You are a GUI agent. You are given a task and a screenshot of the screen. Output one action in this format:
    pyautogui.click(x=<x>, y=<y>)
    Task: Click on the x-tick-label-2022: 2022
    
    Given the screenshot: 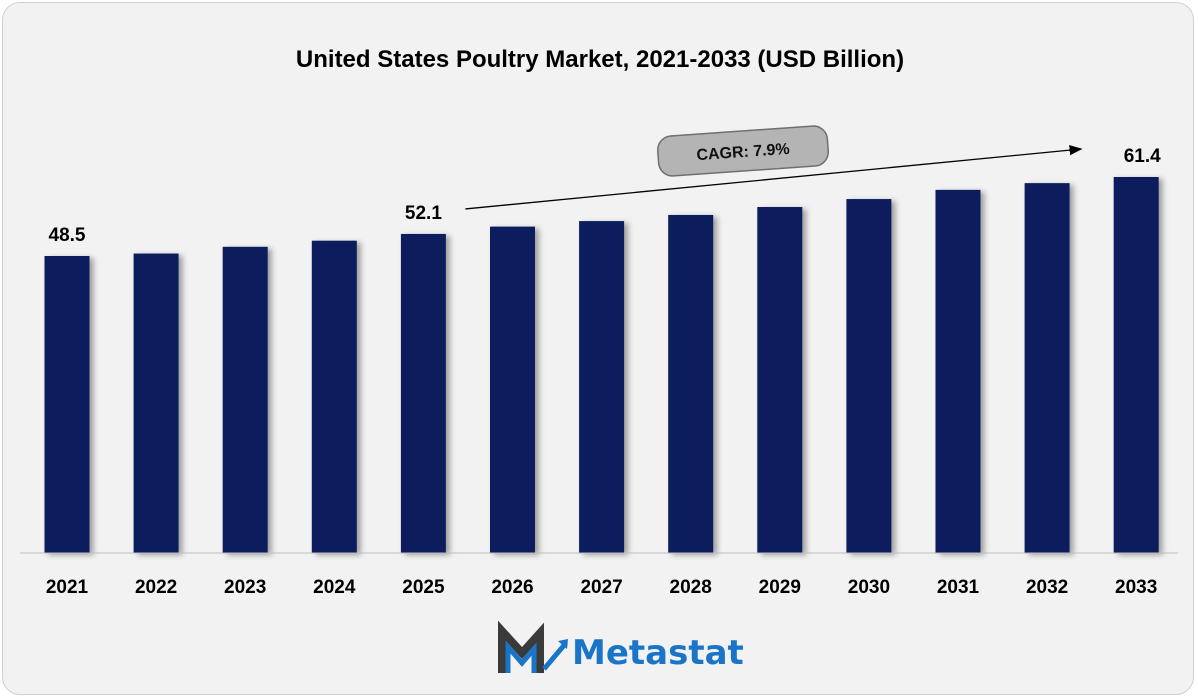 What is the action you would take?
    pyautogui.click(x=156, y=587)
    